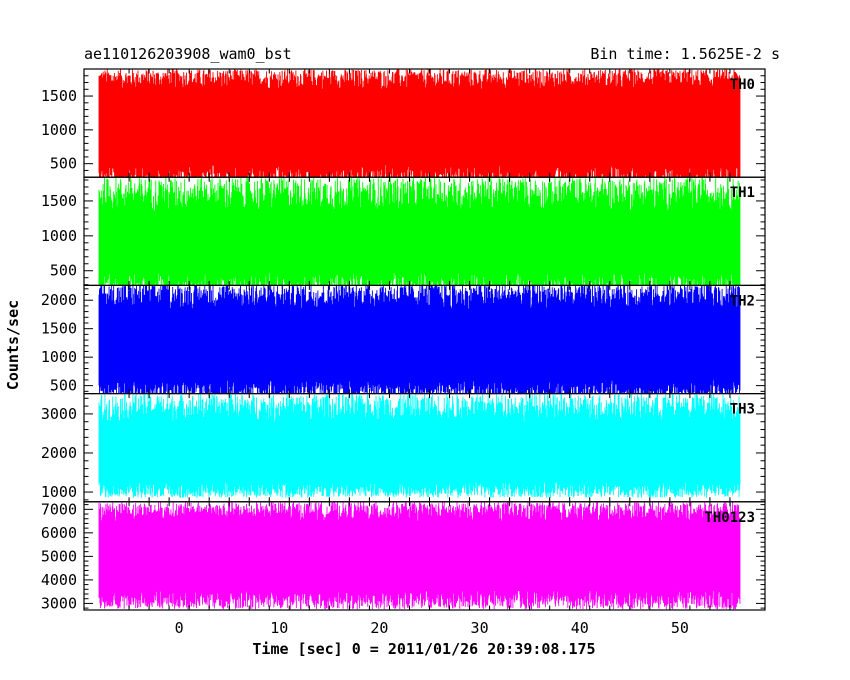 The image size is (850, 680). What do you see at coordinates (580, 628) in the screenshot?
I see `x-tick-label: 40` at bounding box center [580, 628].